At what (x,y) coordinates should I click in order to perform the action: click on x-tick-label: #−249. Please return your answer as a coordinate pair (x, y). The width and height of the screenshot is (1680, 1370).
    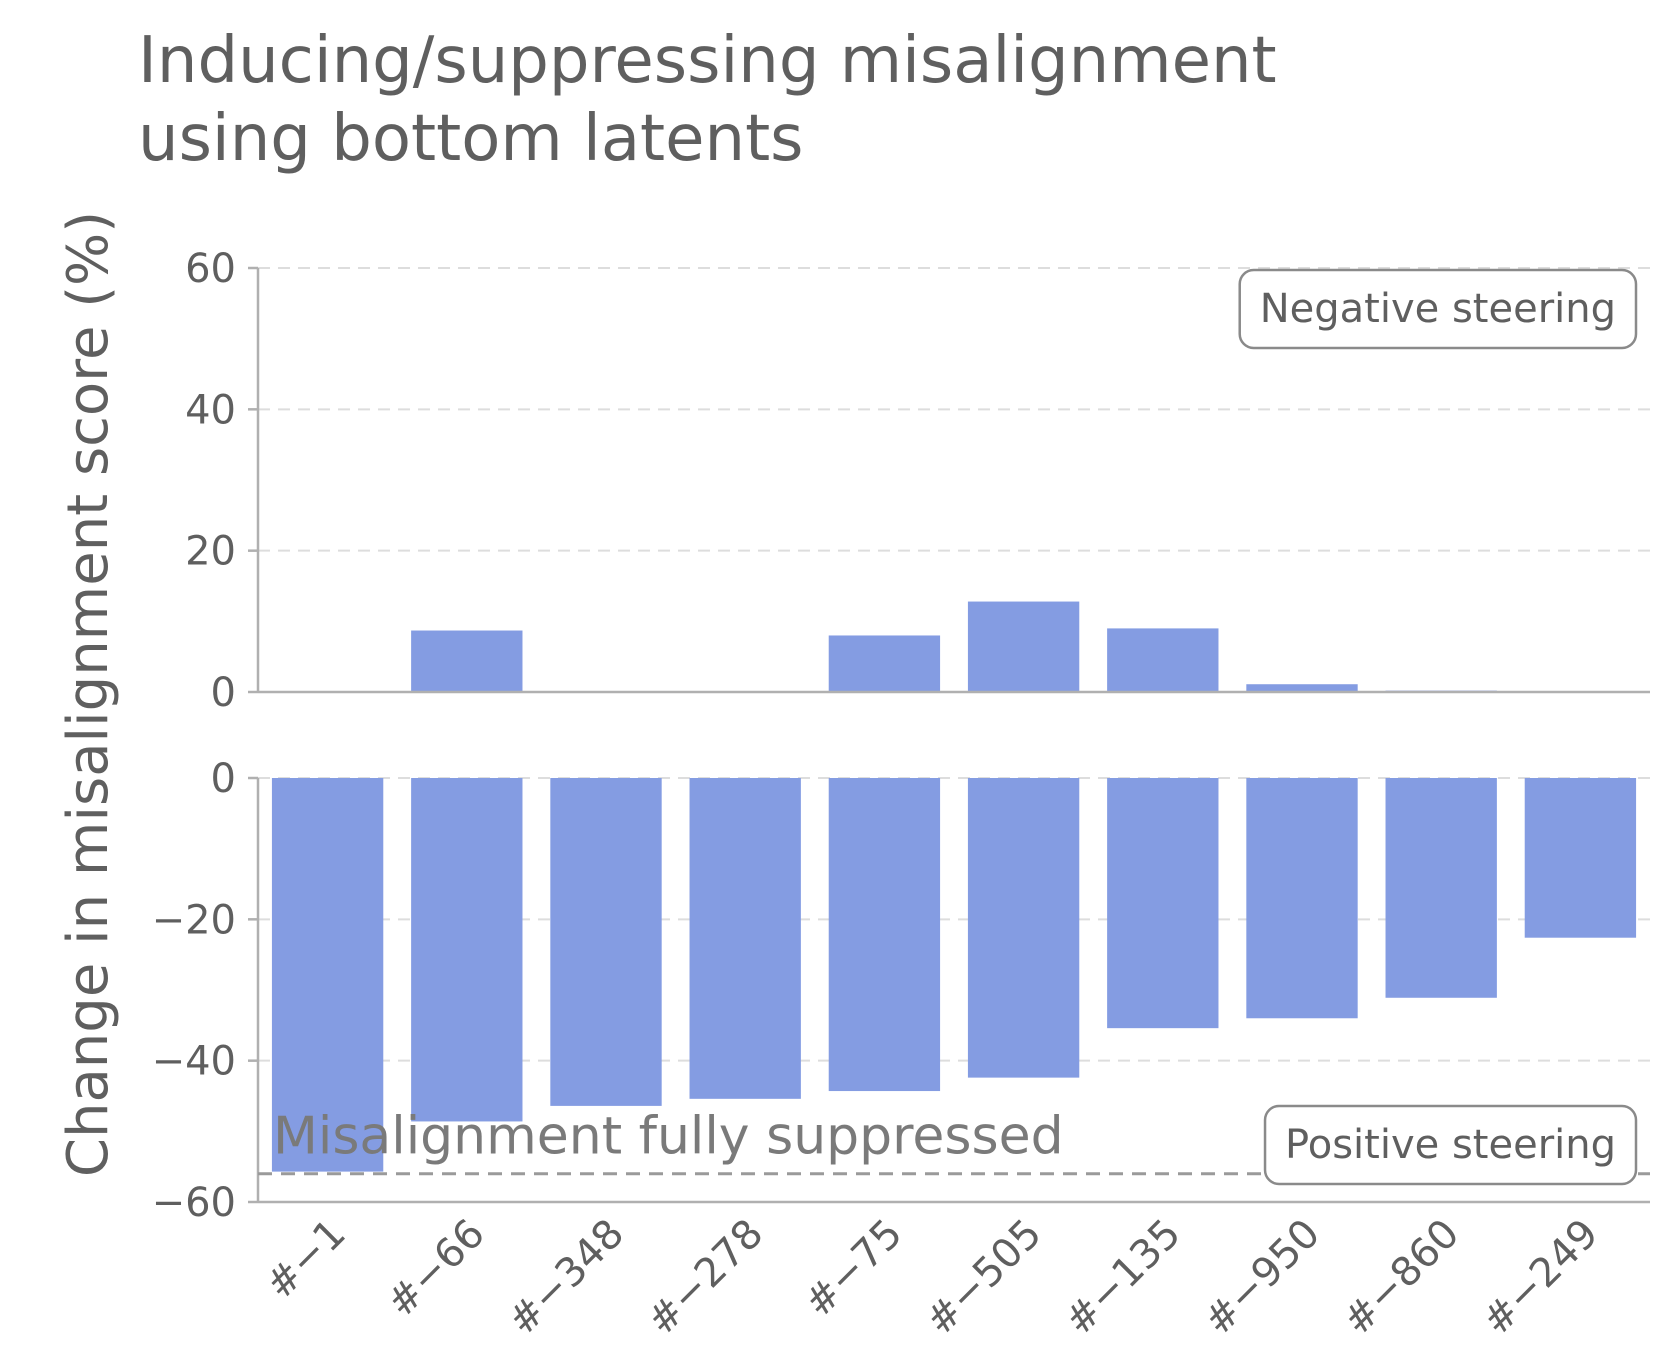
    Looking at the image, I should click on (1541, 1278).